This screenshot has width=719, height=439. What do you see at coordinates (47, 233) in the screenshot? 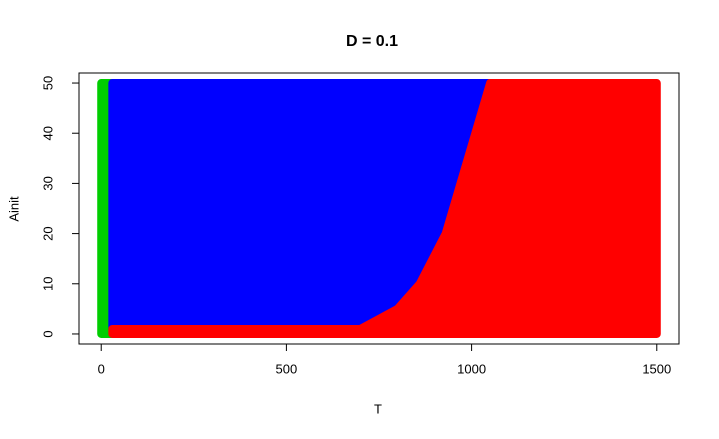
I see `y-tick-label: 20` at bounding box center [47, 233].